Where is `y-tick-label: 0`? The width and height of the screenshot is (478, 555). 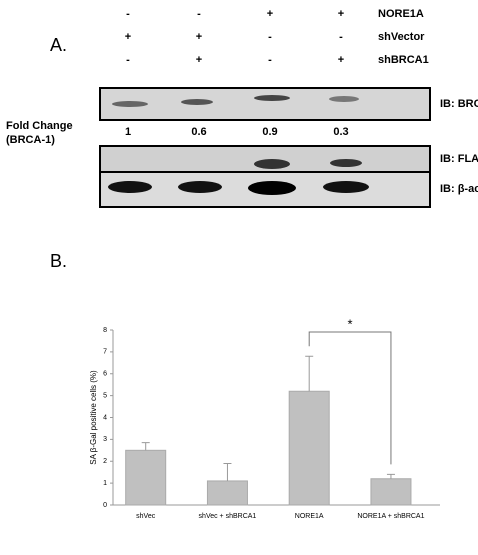 y-tick-label: 0 is located at coordinates (105, 505).